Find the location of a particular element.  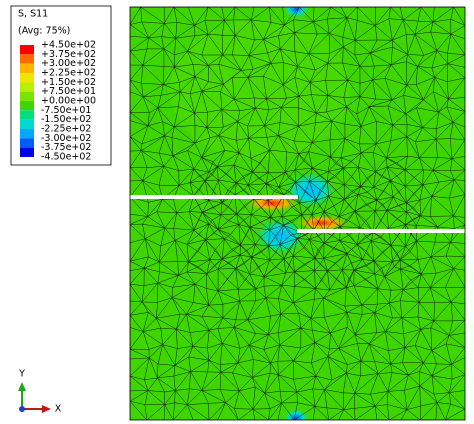

triad-origin is located at coordinates (22, 409).